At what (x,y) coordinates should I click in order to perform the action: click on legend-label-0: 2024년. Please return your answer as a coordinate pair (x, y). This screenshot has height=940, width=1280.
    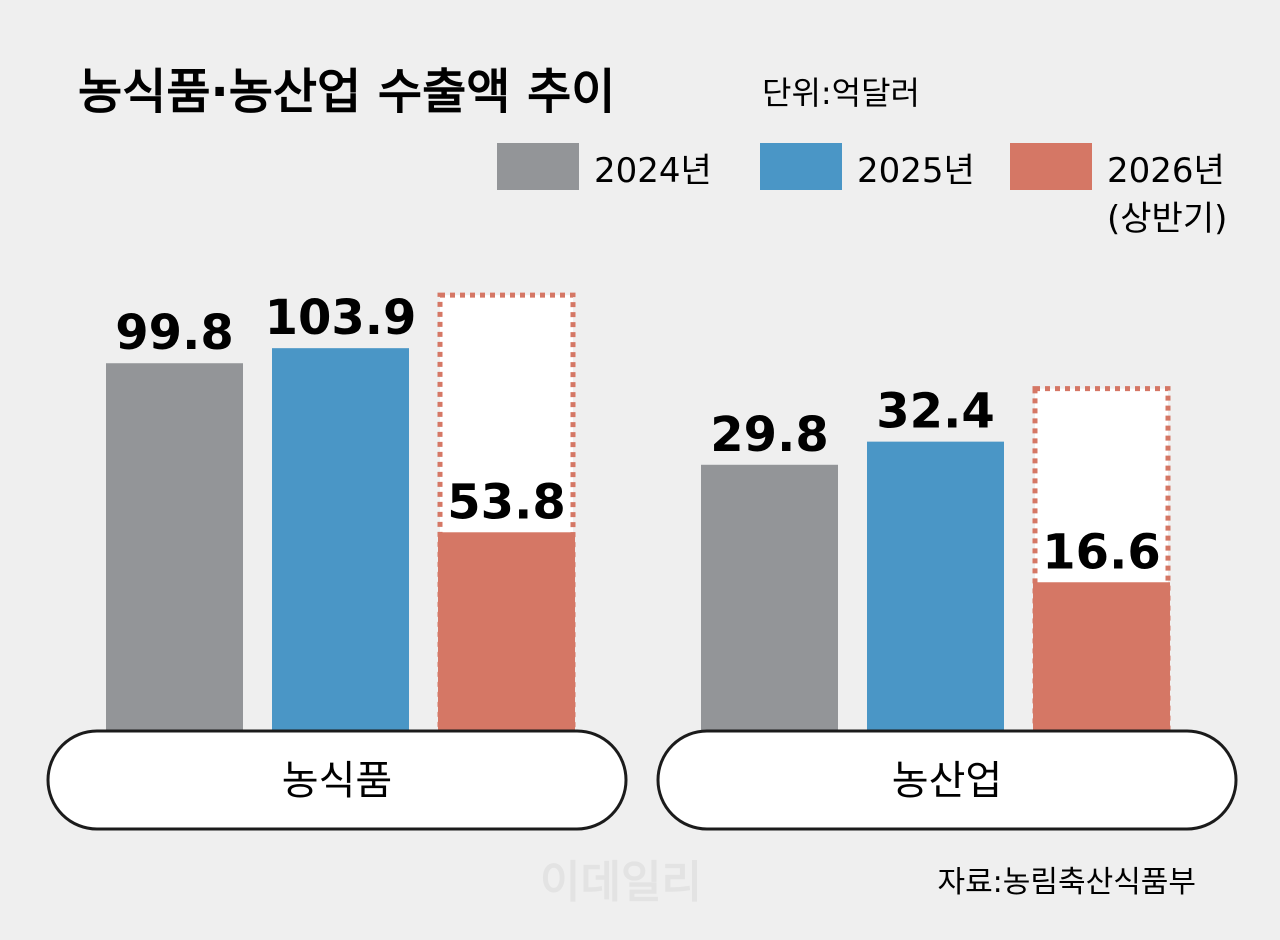
    Looking at the image, I should click on (653, 171).